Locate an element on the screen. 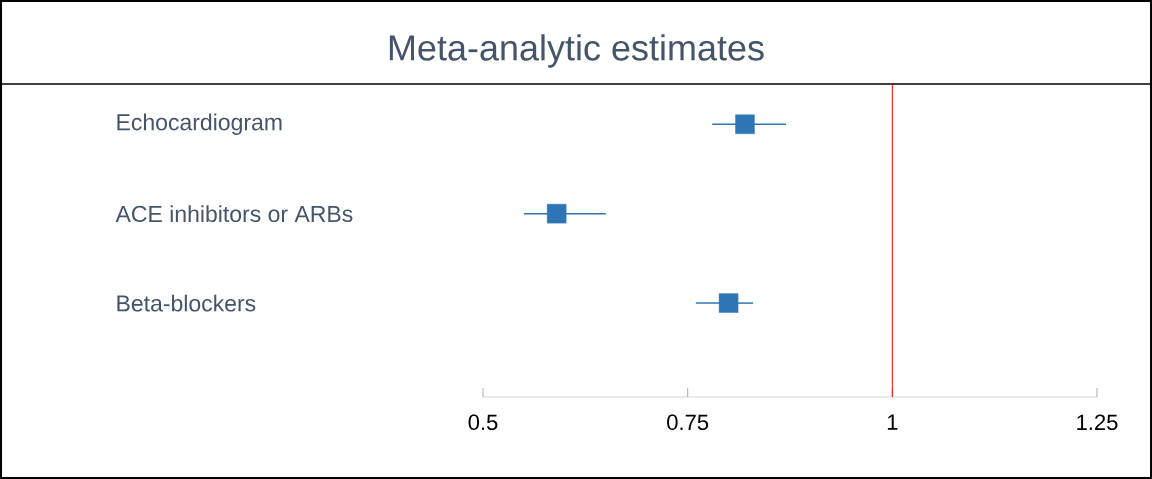  x-tick-label: 1 is located at coordinates (892, 422).